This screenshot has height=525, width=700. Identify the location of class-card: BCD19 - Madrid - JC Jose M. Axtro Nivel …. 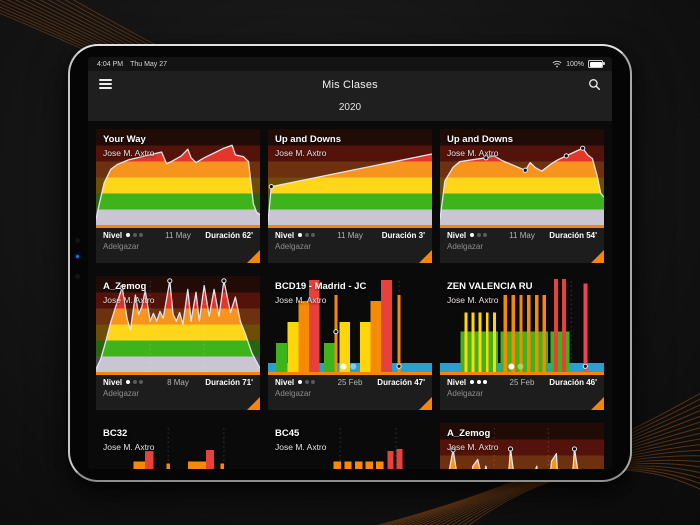
(350, 343).